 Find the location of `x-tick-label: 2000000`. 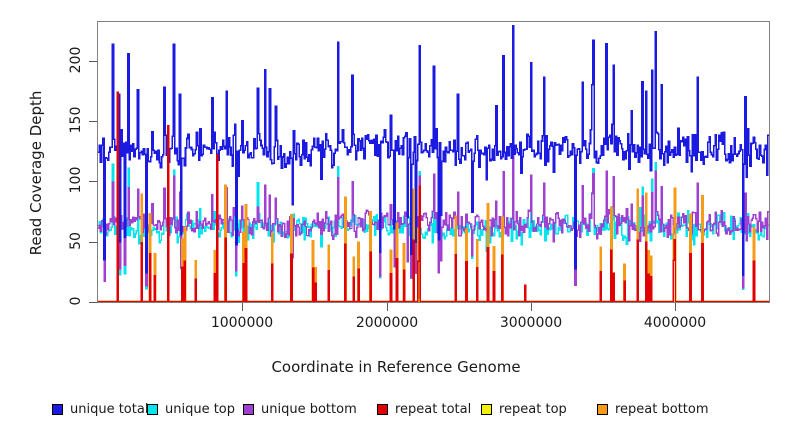

x-tick-label: 2000000 is located at coordinates (387, 323).